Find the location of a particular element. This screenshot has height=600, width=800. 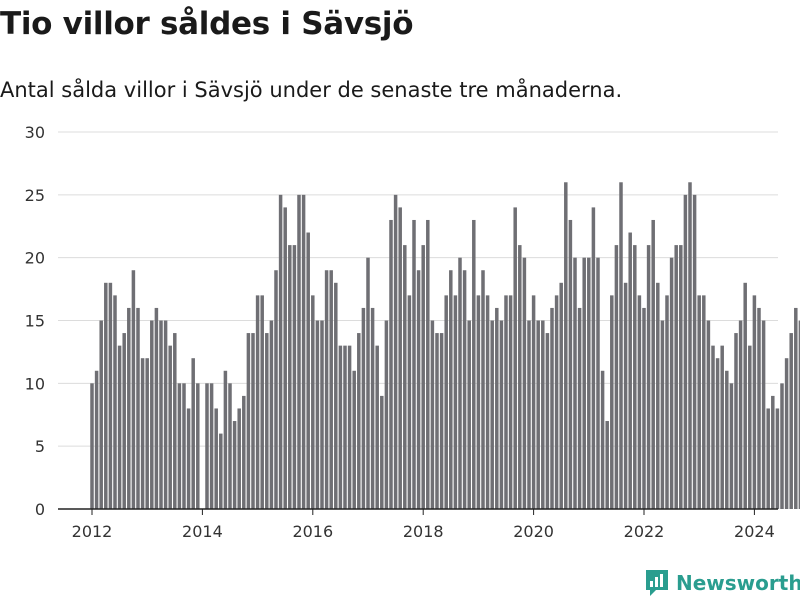

brand-name: Newsworthy is located at coordinates (738, 583).